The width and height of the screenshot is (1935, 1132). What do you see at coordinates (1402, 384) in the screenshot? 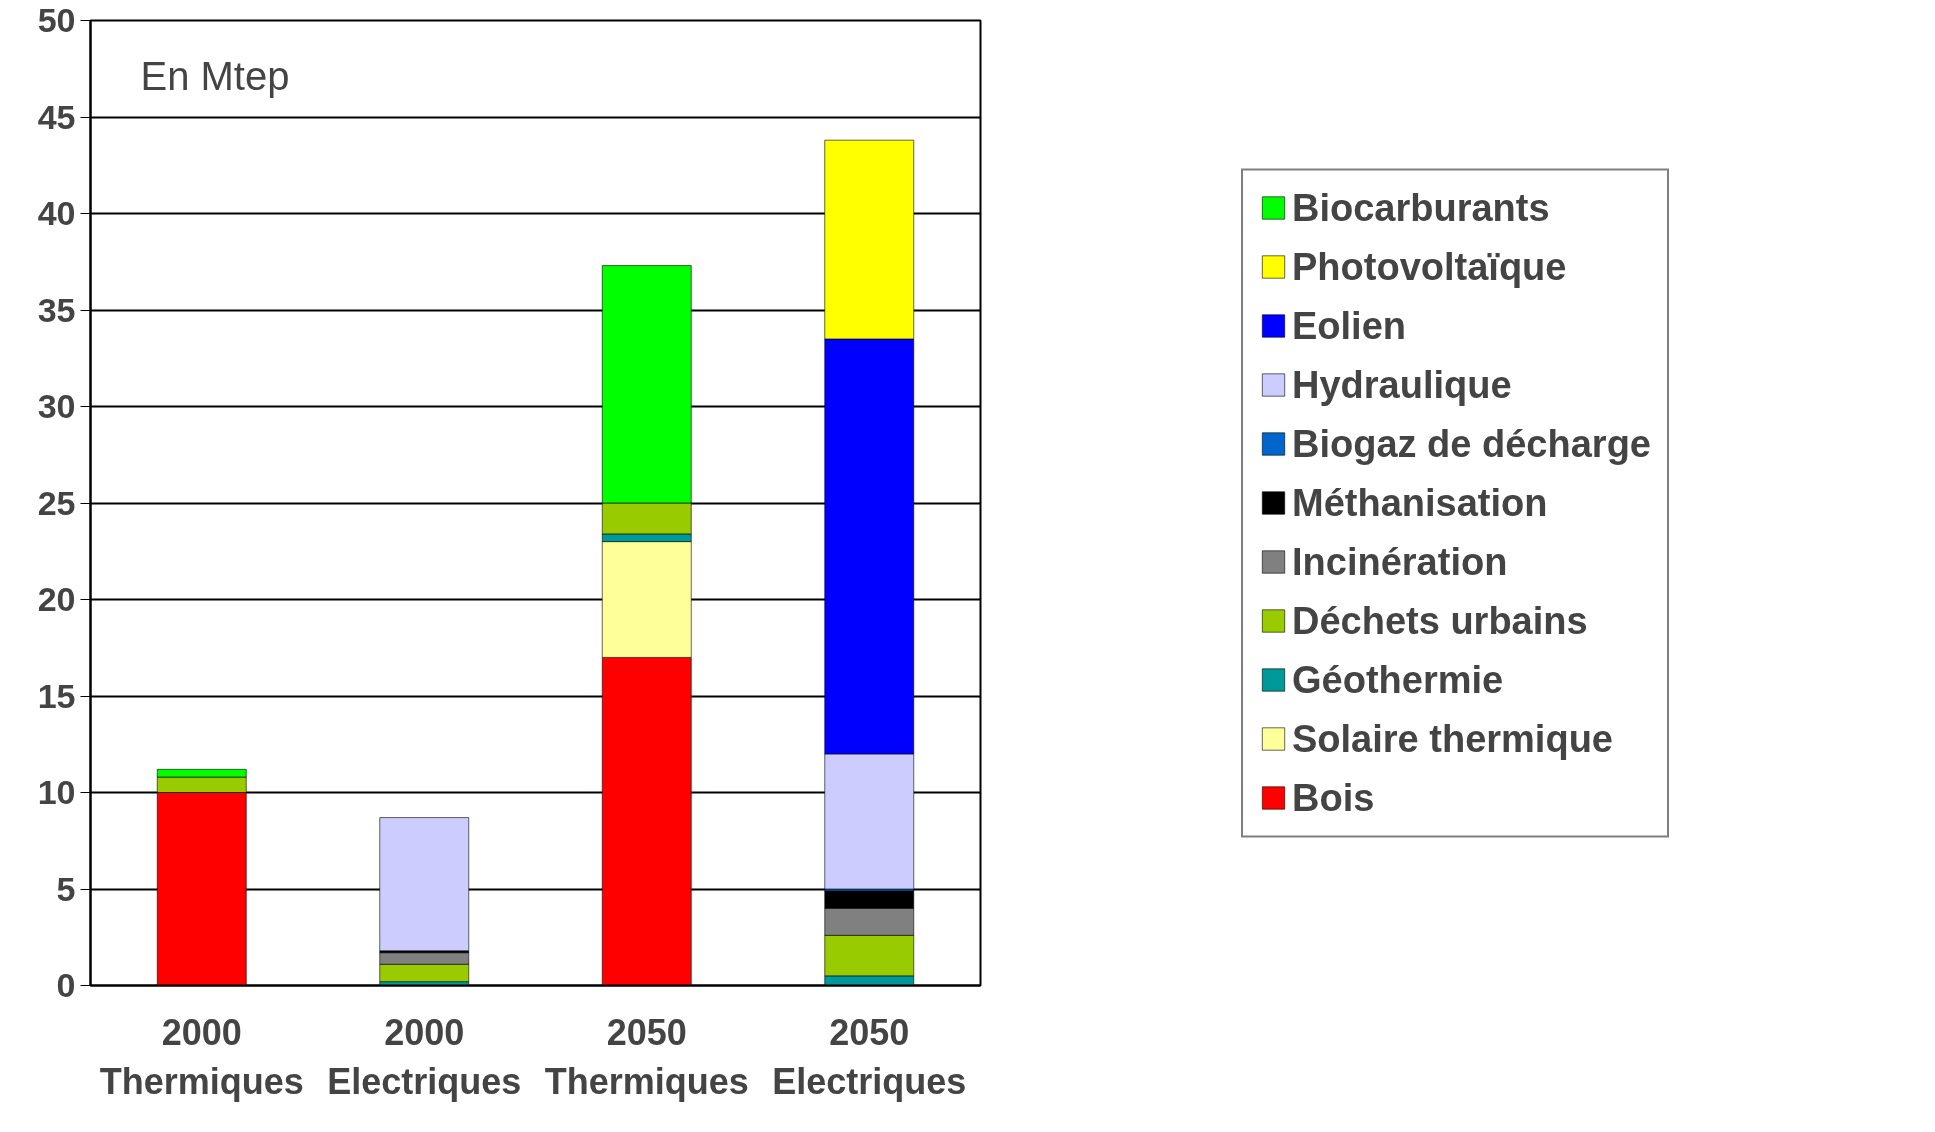
I see `legend-label: Hydraulique` at bounding box center [1402, 384].